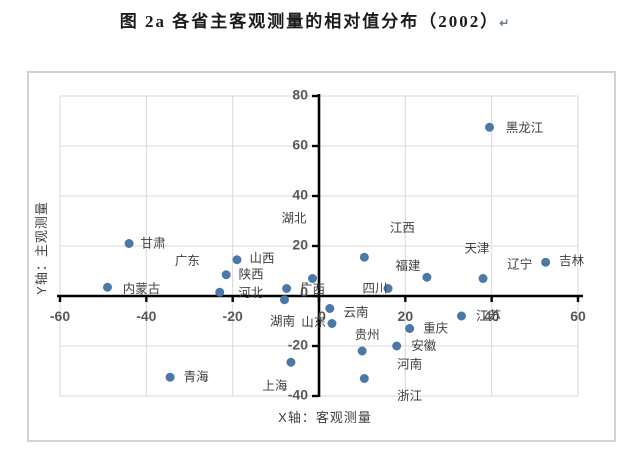 This screenshot has width=629, height=461. What do you see at coordinates (525, 128) in the screenshot?
I see `point-label: 黑龙江` at bounding box center [525, 128].